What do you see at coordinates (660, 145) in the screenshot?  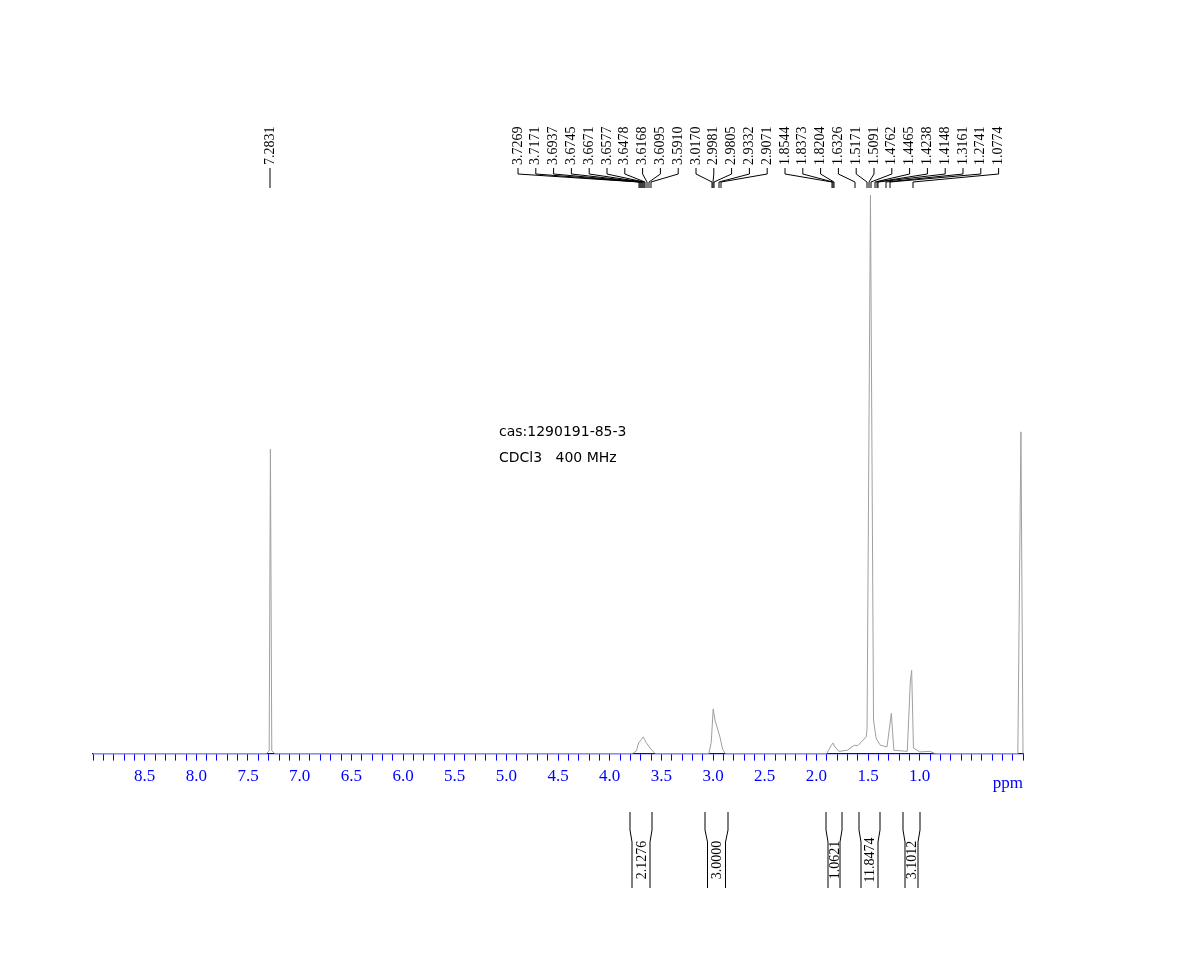 I see `text: 3.6095` at bounding box center [660, 145].